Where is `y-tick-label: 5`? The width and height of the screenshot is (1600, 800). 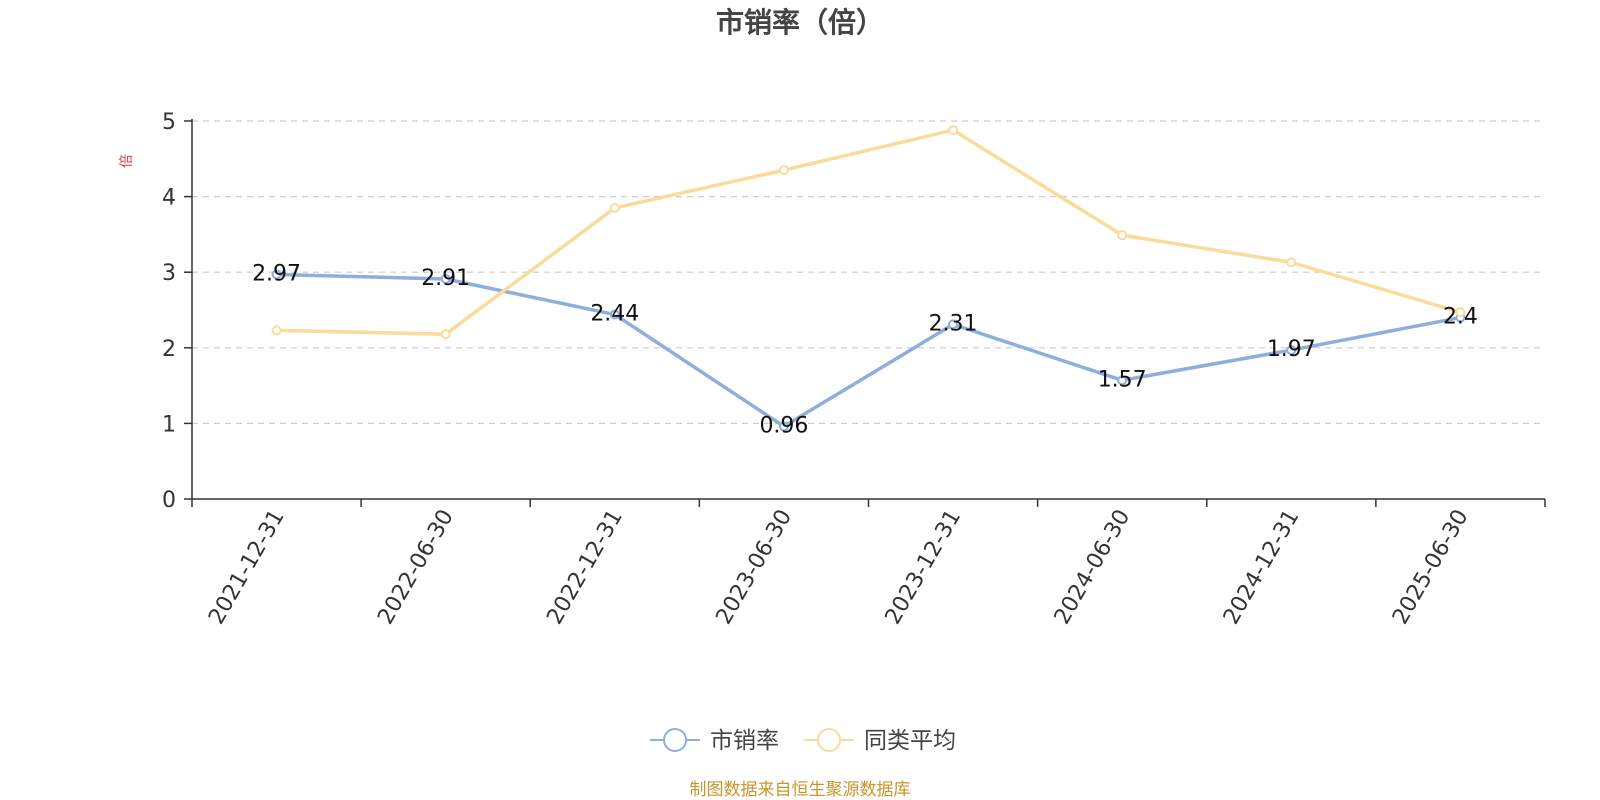 y-tick-label: 5 is located at coordinates (169, 122).